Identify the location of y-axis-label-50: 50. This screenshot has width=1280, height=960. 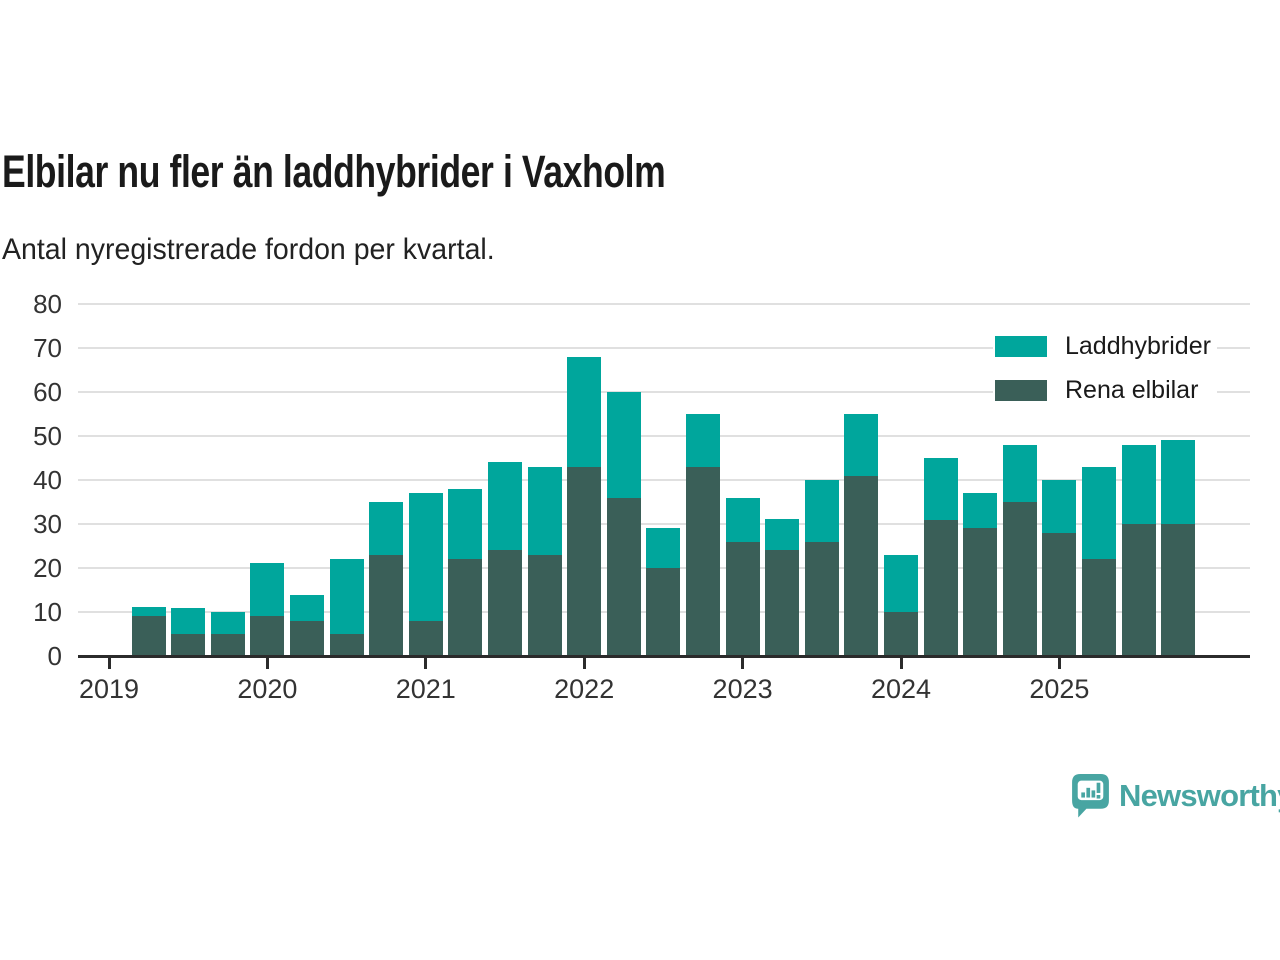
(47, 436).